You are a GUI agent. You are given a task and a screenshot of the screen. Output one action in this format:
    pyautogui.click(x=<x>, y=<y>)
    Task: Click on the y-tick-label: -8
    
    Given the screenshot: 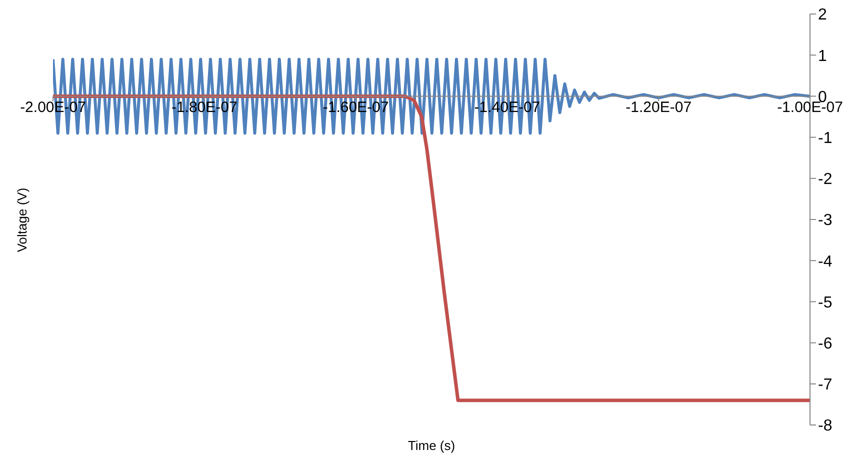 What is the action you would take?
    pyautogui.click(x=825, y=426)
    